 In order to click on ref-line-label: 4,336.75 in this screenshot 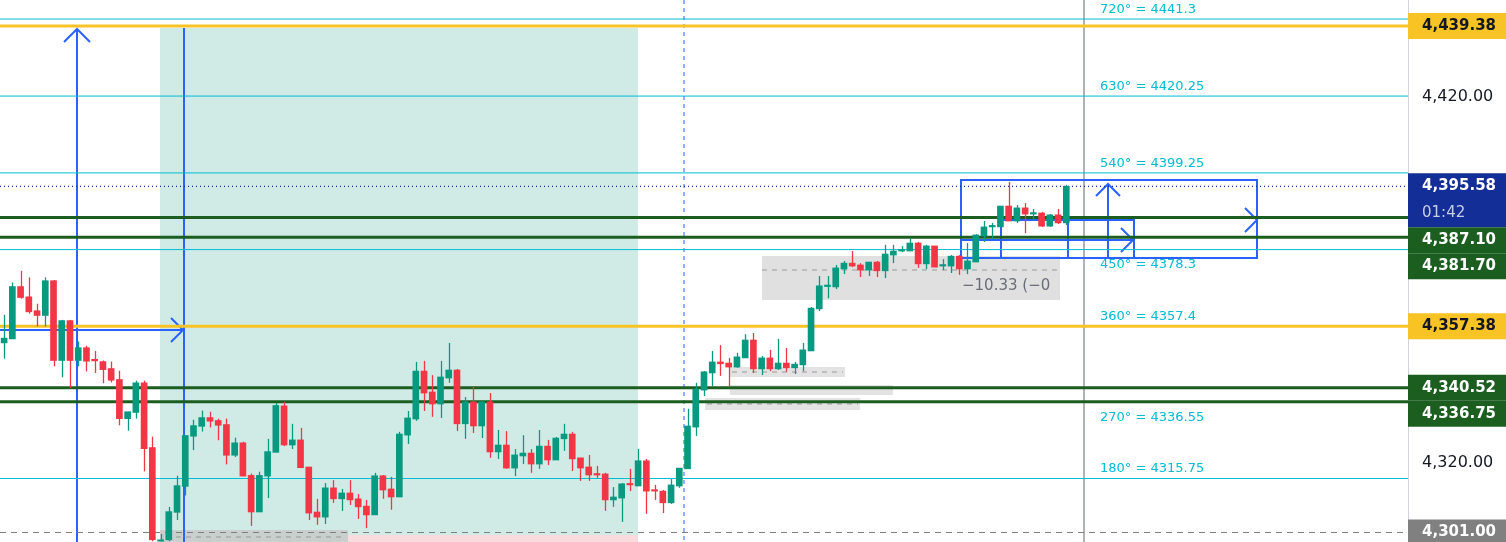, I will do `click(1459, 412)`.